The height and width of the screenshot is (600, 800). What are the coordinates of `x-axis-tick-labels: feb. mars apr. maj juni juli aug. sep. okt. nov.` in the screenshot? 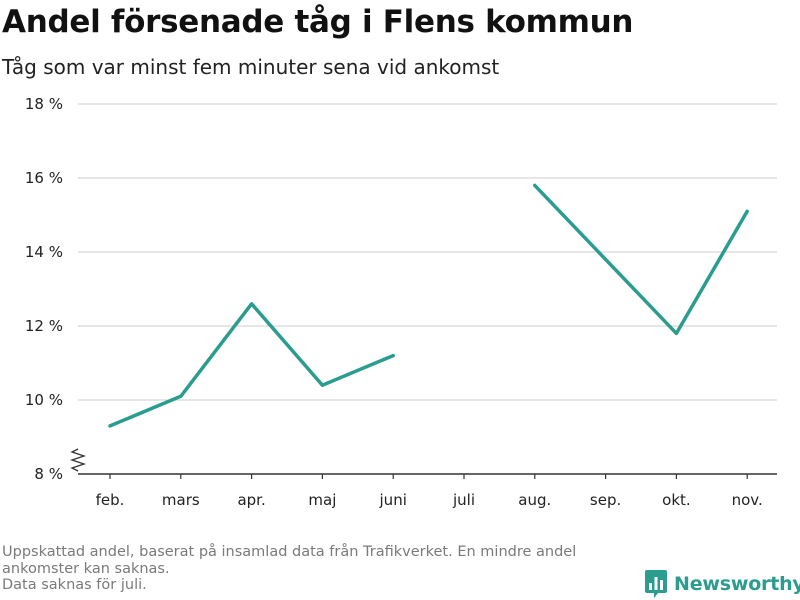 It's located at (429, 500).